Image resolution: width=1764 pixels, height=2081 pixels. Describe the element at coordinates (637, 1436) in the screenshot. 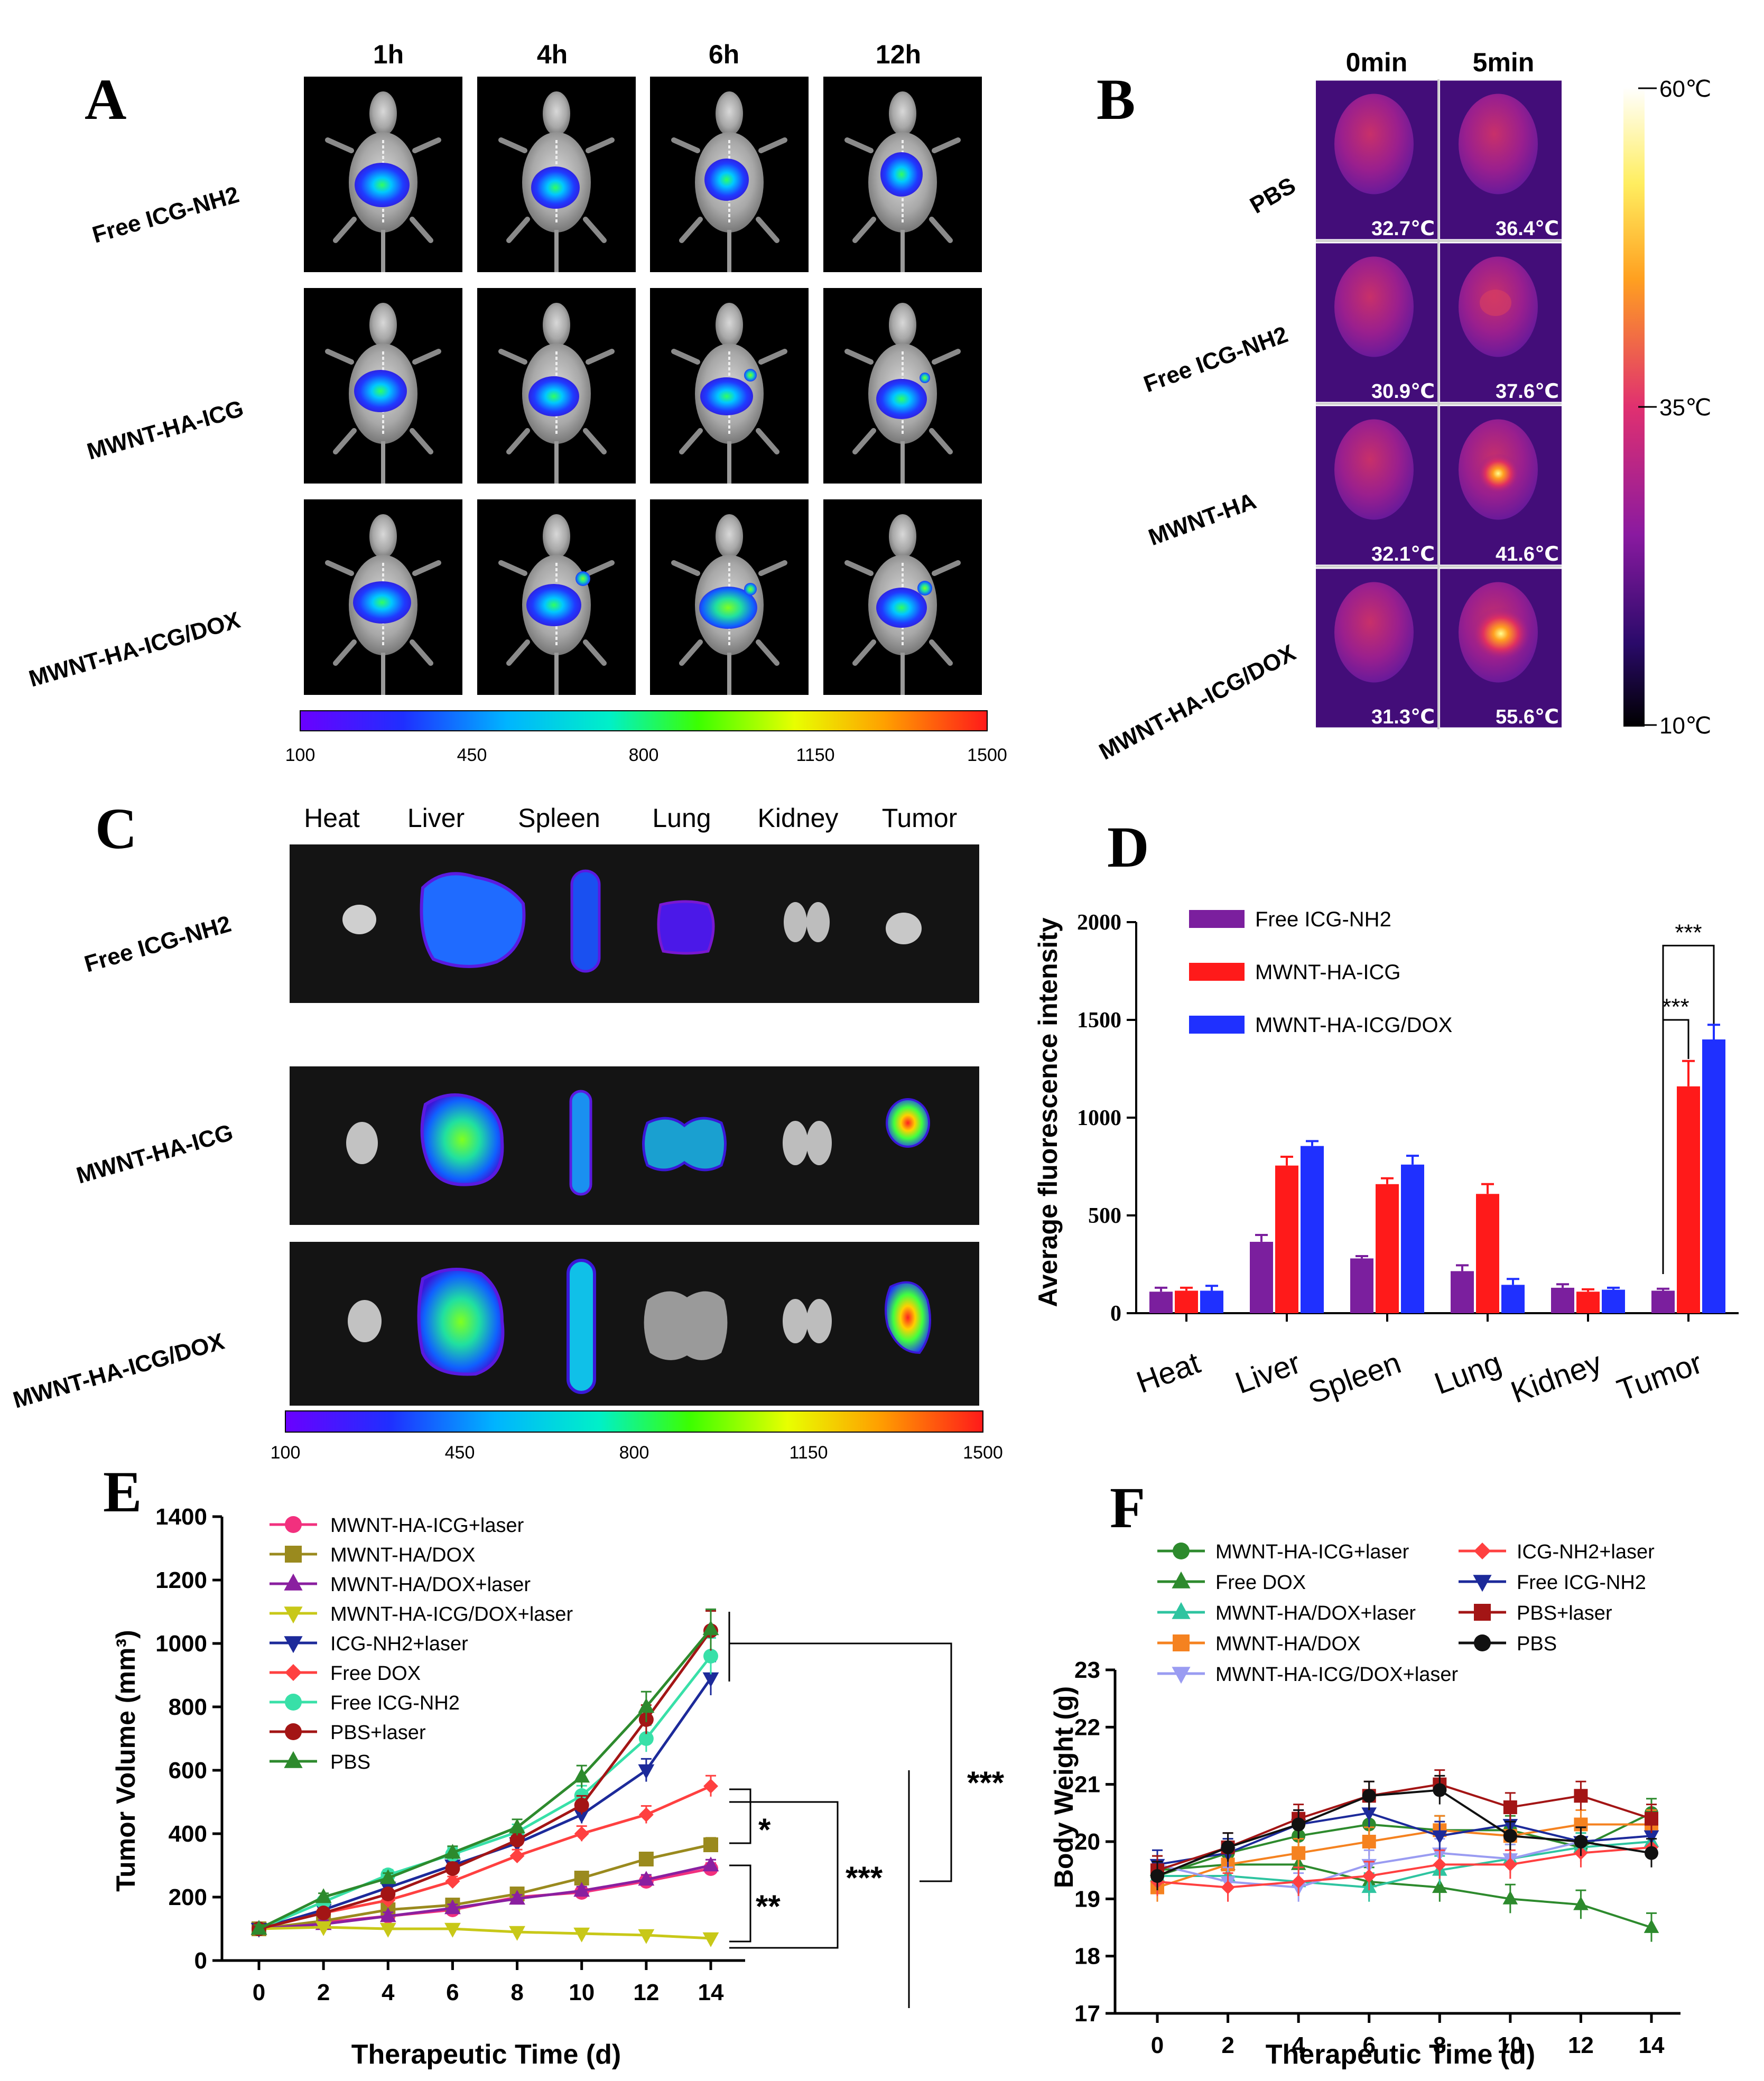

I see `panel-c-colorbar: 100 450 800 1150 1500` at that location.